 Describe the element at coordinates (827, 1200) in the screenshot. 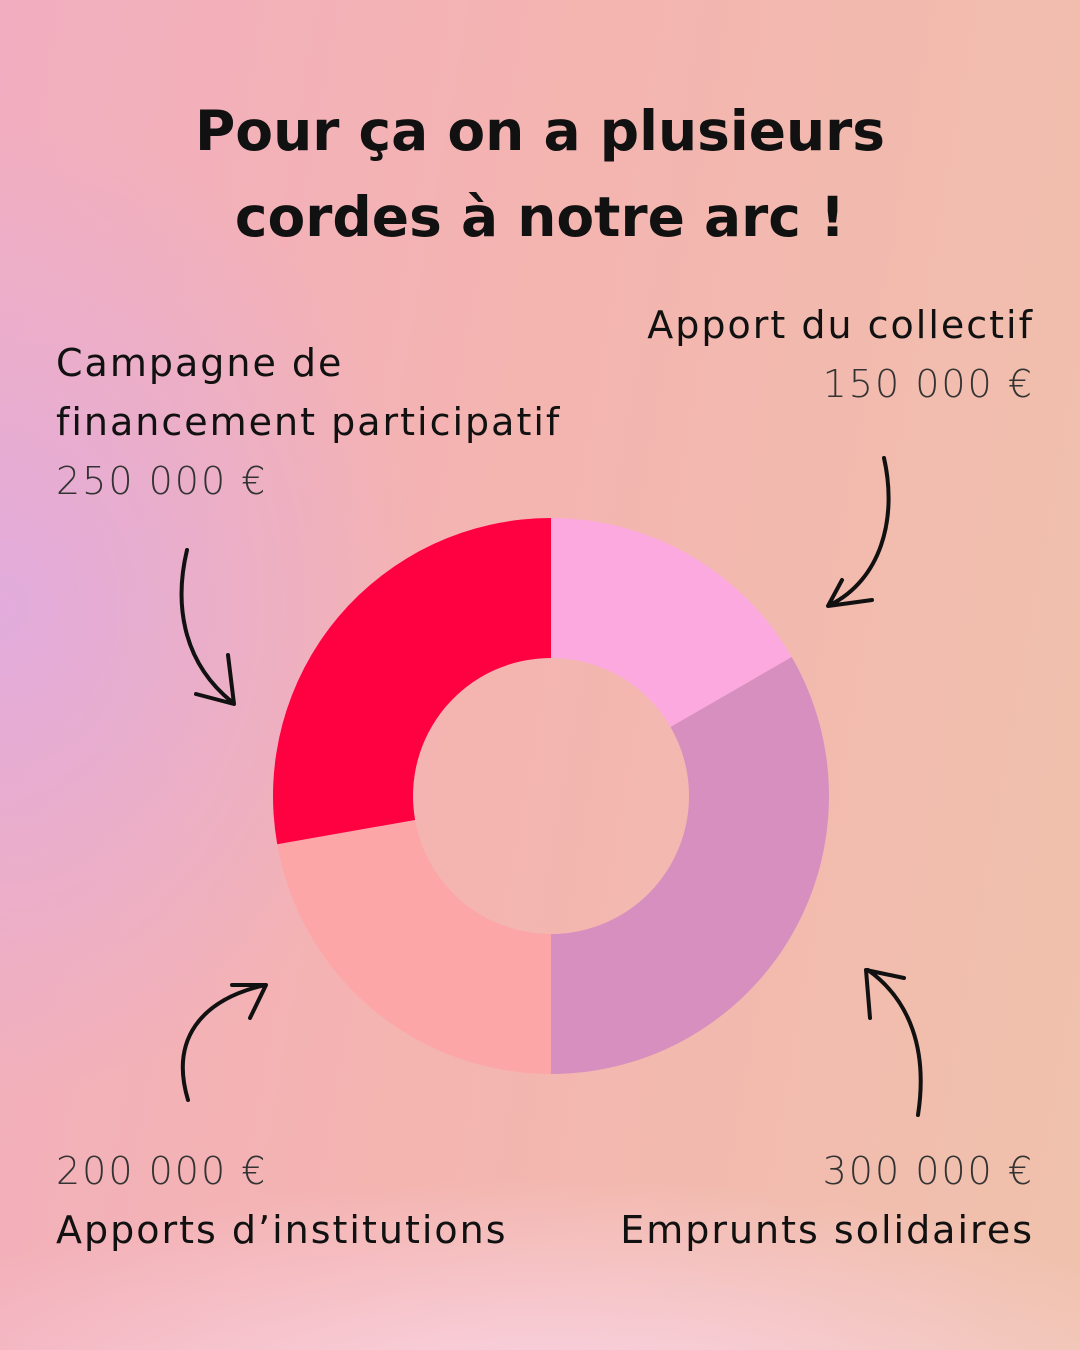

I see `label-emprunts: 300 000 € Emprunts solidaires` at that location.